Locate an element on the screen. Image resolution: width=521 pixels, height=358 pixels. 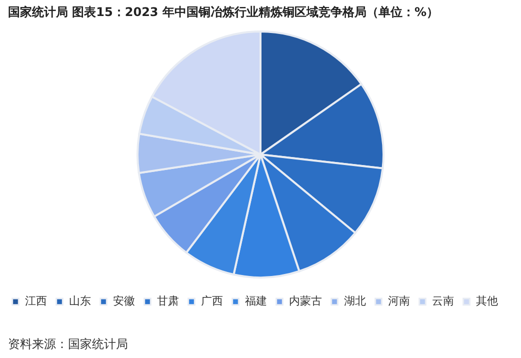
legend-label: 安徽 is located at coordinates (124, 301).